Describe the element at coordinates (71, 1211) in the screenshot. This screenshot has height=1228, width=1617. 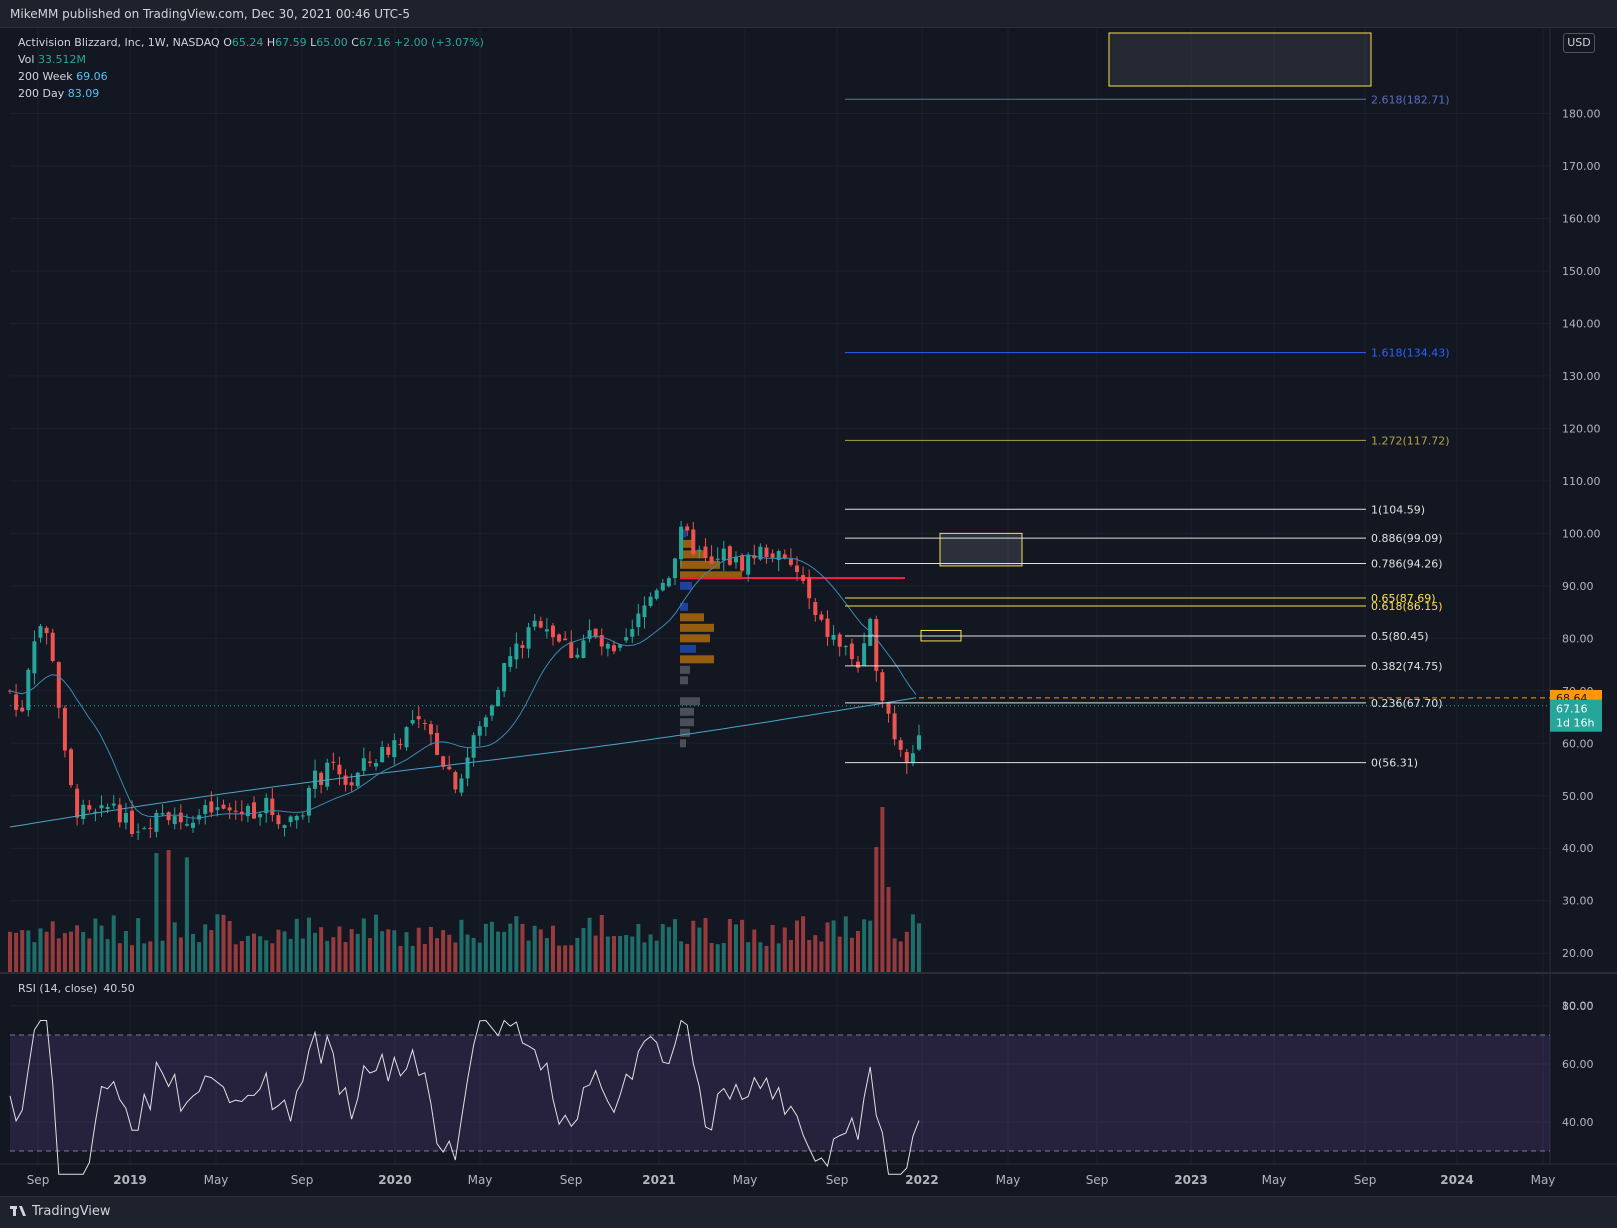
I see `brand-name: TradingView` at that location.